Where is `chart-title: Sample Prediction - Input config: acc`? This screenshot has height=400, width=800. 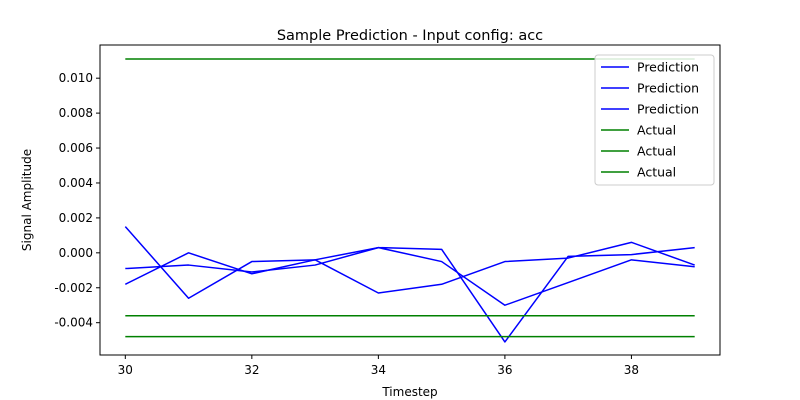 chart-title: Sample Prediction - Input config: acc is located at coordinates (410, 36).